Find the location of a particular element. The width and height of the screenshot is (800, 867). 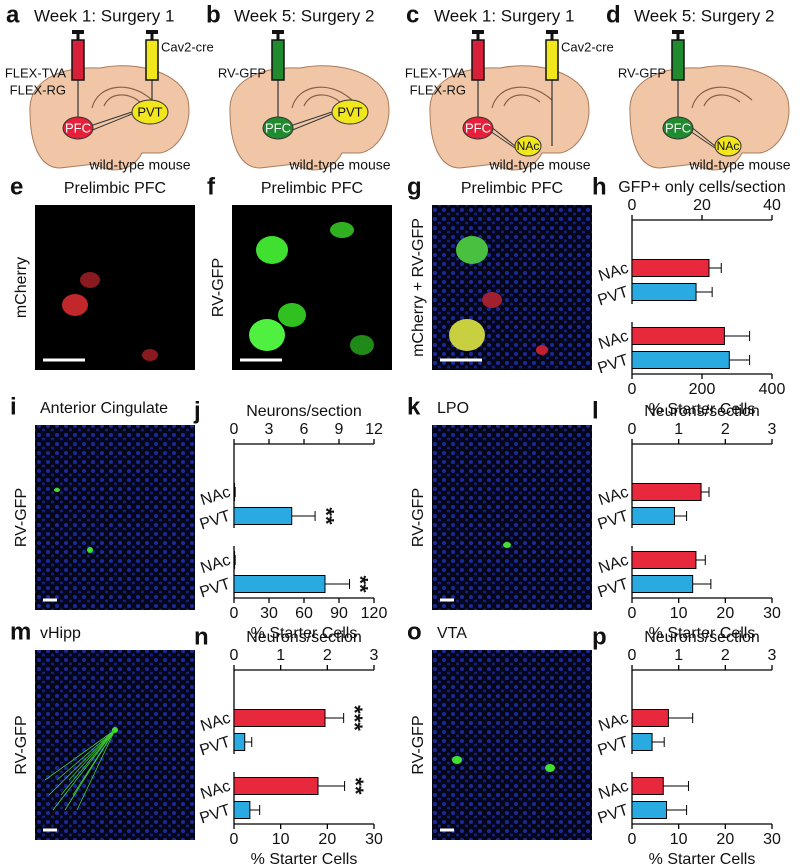

source-label: PFC is located at coordinates (478, 127).